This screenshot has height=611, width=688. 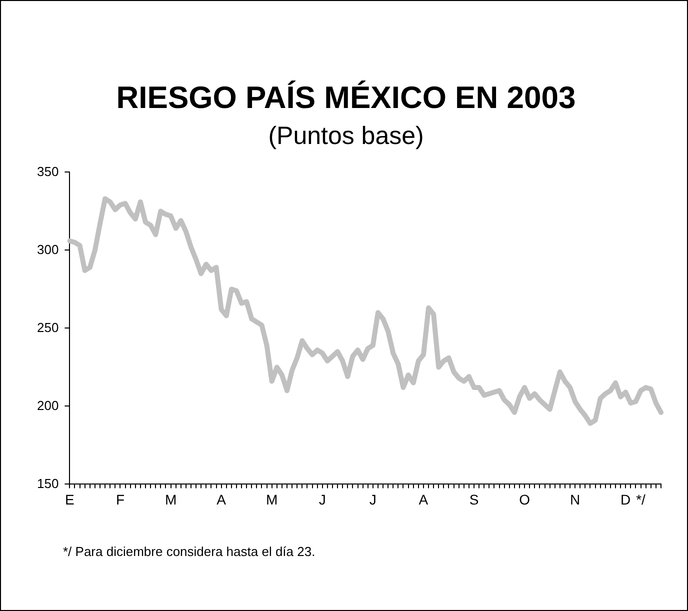 I want to click on x-tick-label: O, so click(x=524, y=499).